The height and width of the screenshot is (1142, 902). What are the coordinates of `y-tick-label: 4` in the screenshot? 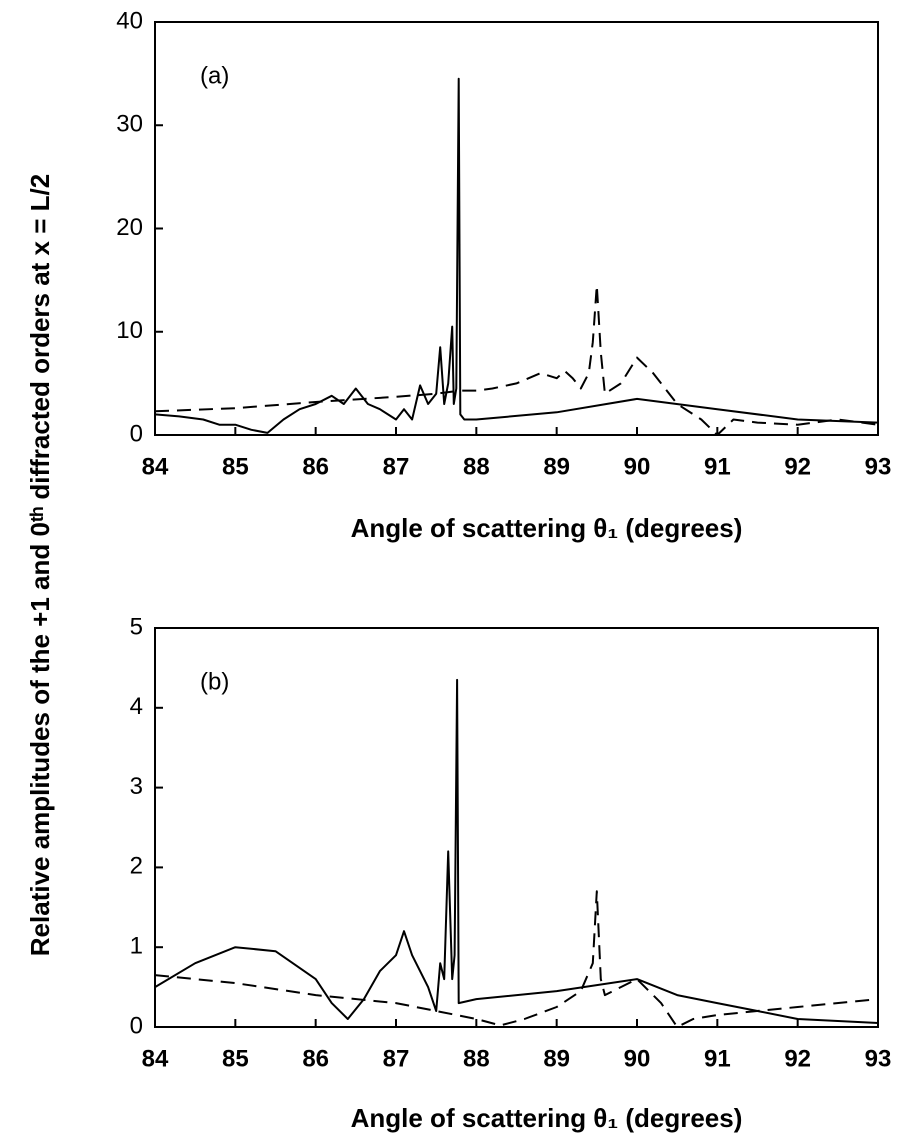 It's located at (136, 706).